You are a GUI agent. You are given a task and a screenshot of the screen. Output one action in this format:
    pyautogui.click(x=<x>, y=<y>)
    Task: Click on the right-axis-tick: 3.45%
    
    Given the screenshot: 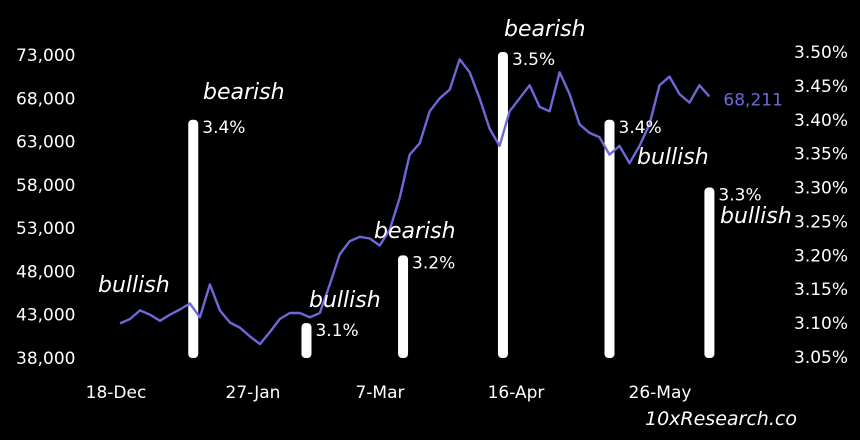 What is the action you would take?
    pyautogui.click(x=821, y=87)
    